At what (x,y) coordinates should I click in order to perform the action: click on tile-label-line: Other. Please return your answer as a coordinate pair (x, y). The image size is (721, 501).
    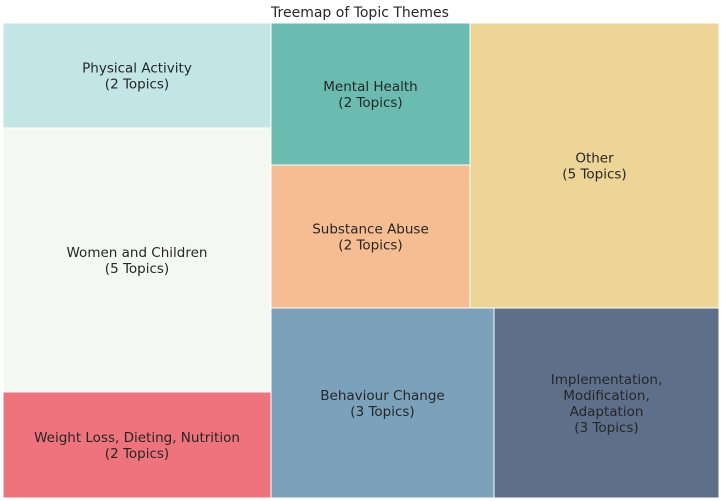
    Looking at the image, I should click on (594, 159).